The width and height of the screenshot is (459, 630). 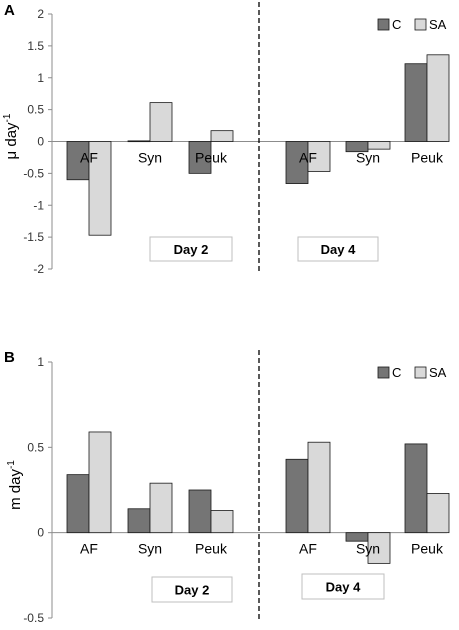 What do you see at coordinates (9, 10) in the screenshot?
I see `panel-label: A` at bounding box center [9, 10].